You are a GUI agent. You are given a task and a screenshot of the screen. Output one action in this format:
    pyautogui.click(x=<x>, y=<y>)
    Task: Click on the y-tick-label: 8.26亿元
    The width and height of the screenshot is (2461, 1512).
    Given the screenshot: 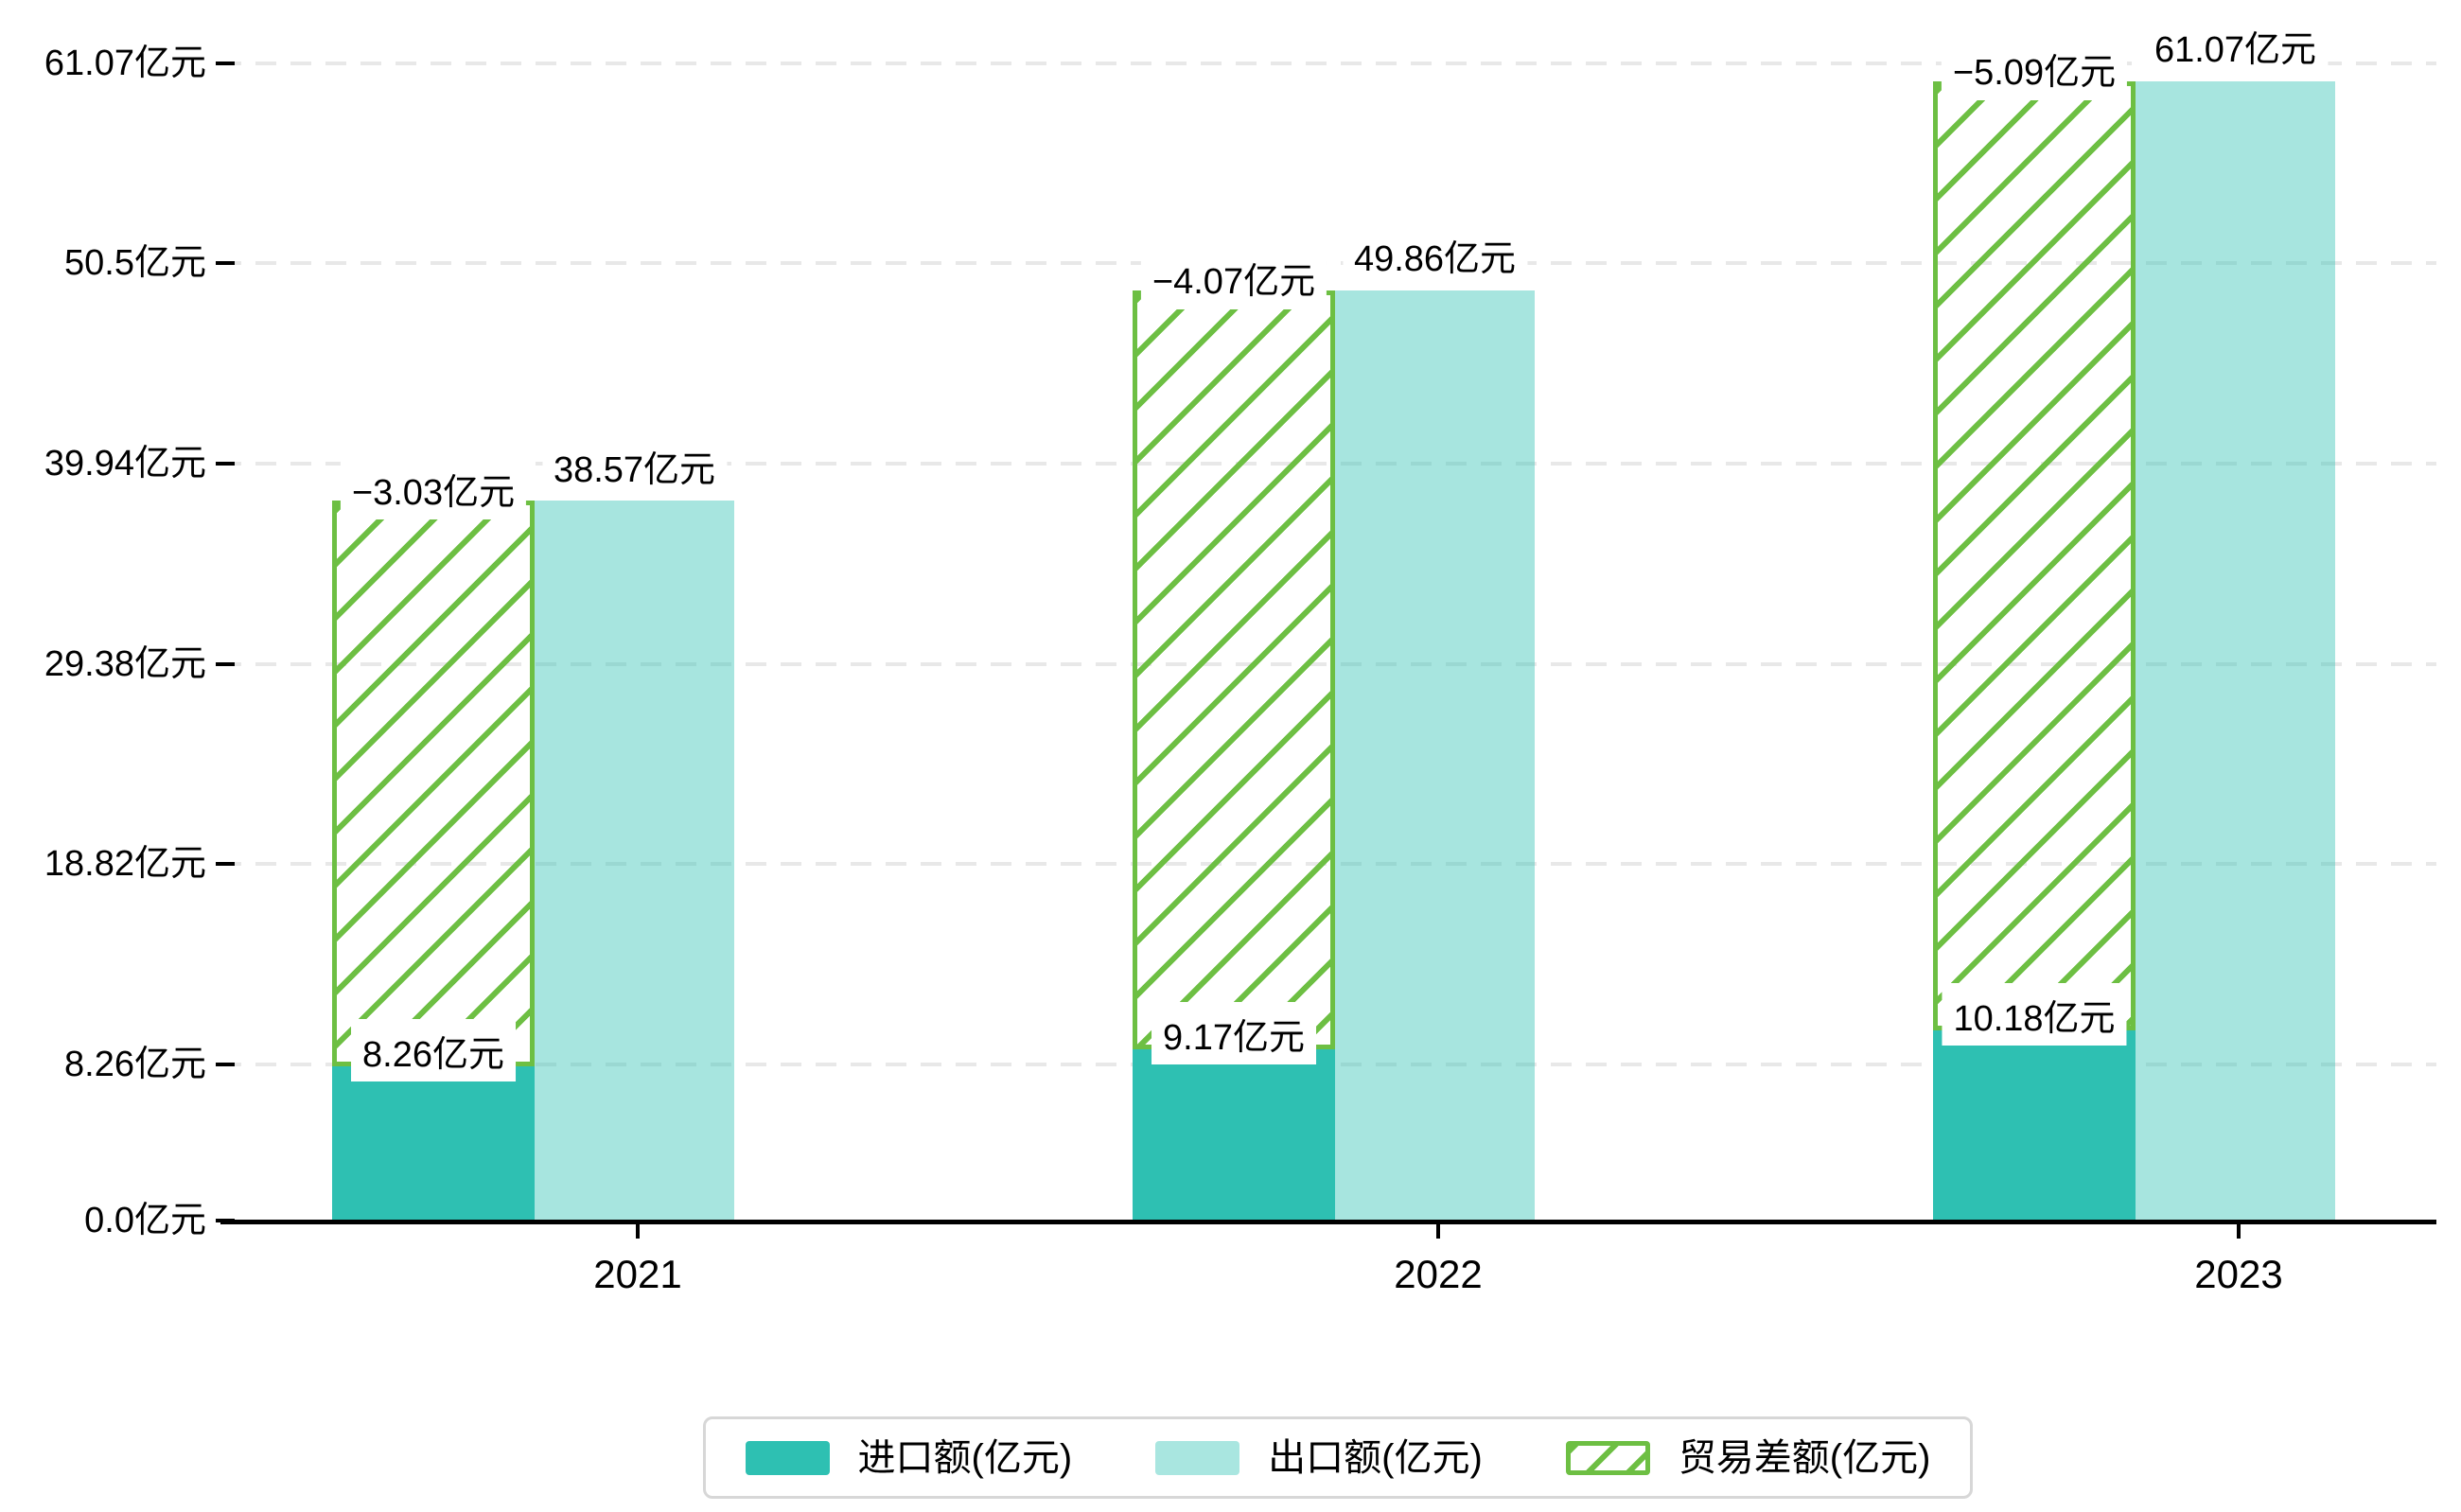 What is the action you would take?
    pyautogui.click(x=135, y=1064)
    